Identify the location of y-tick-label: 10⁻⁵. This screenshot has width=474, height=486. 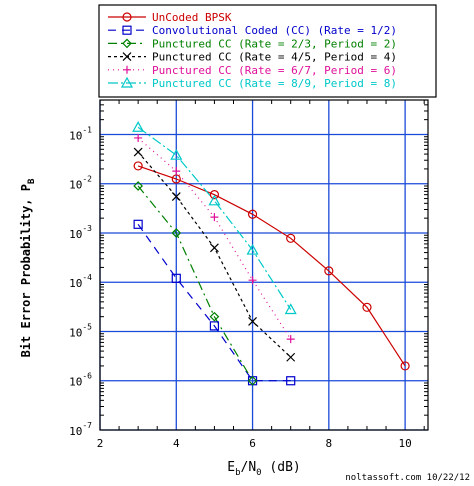
(80, 330).